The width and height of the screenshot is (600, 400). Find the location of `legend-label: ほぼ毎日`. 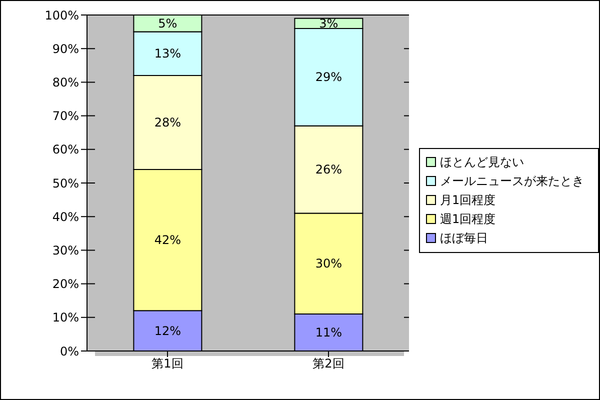

legend-label: ほぼ毎日 is located at coordinates (464, 238).